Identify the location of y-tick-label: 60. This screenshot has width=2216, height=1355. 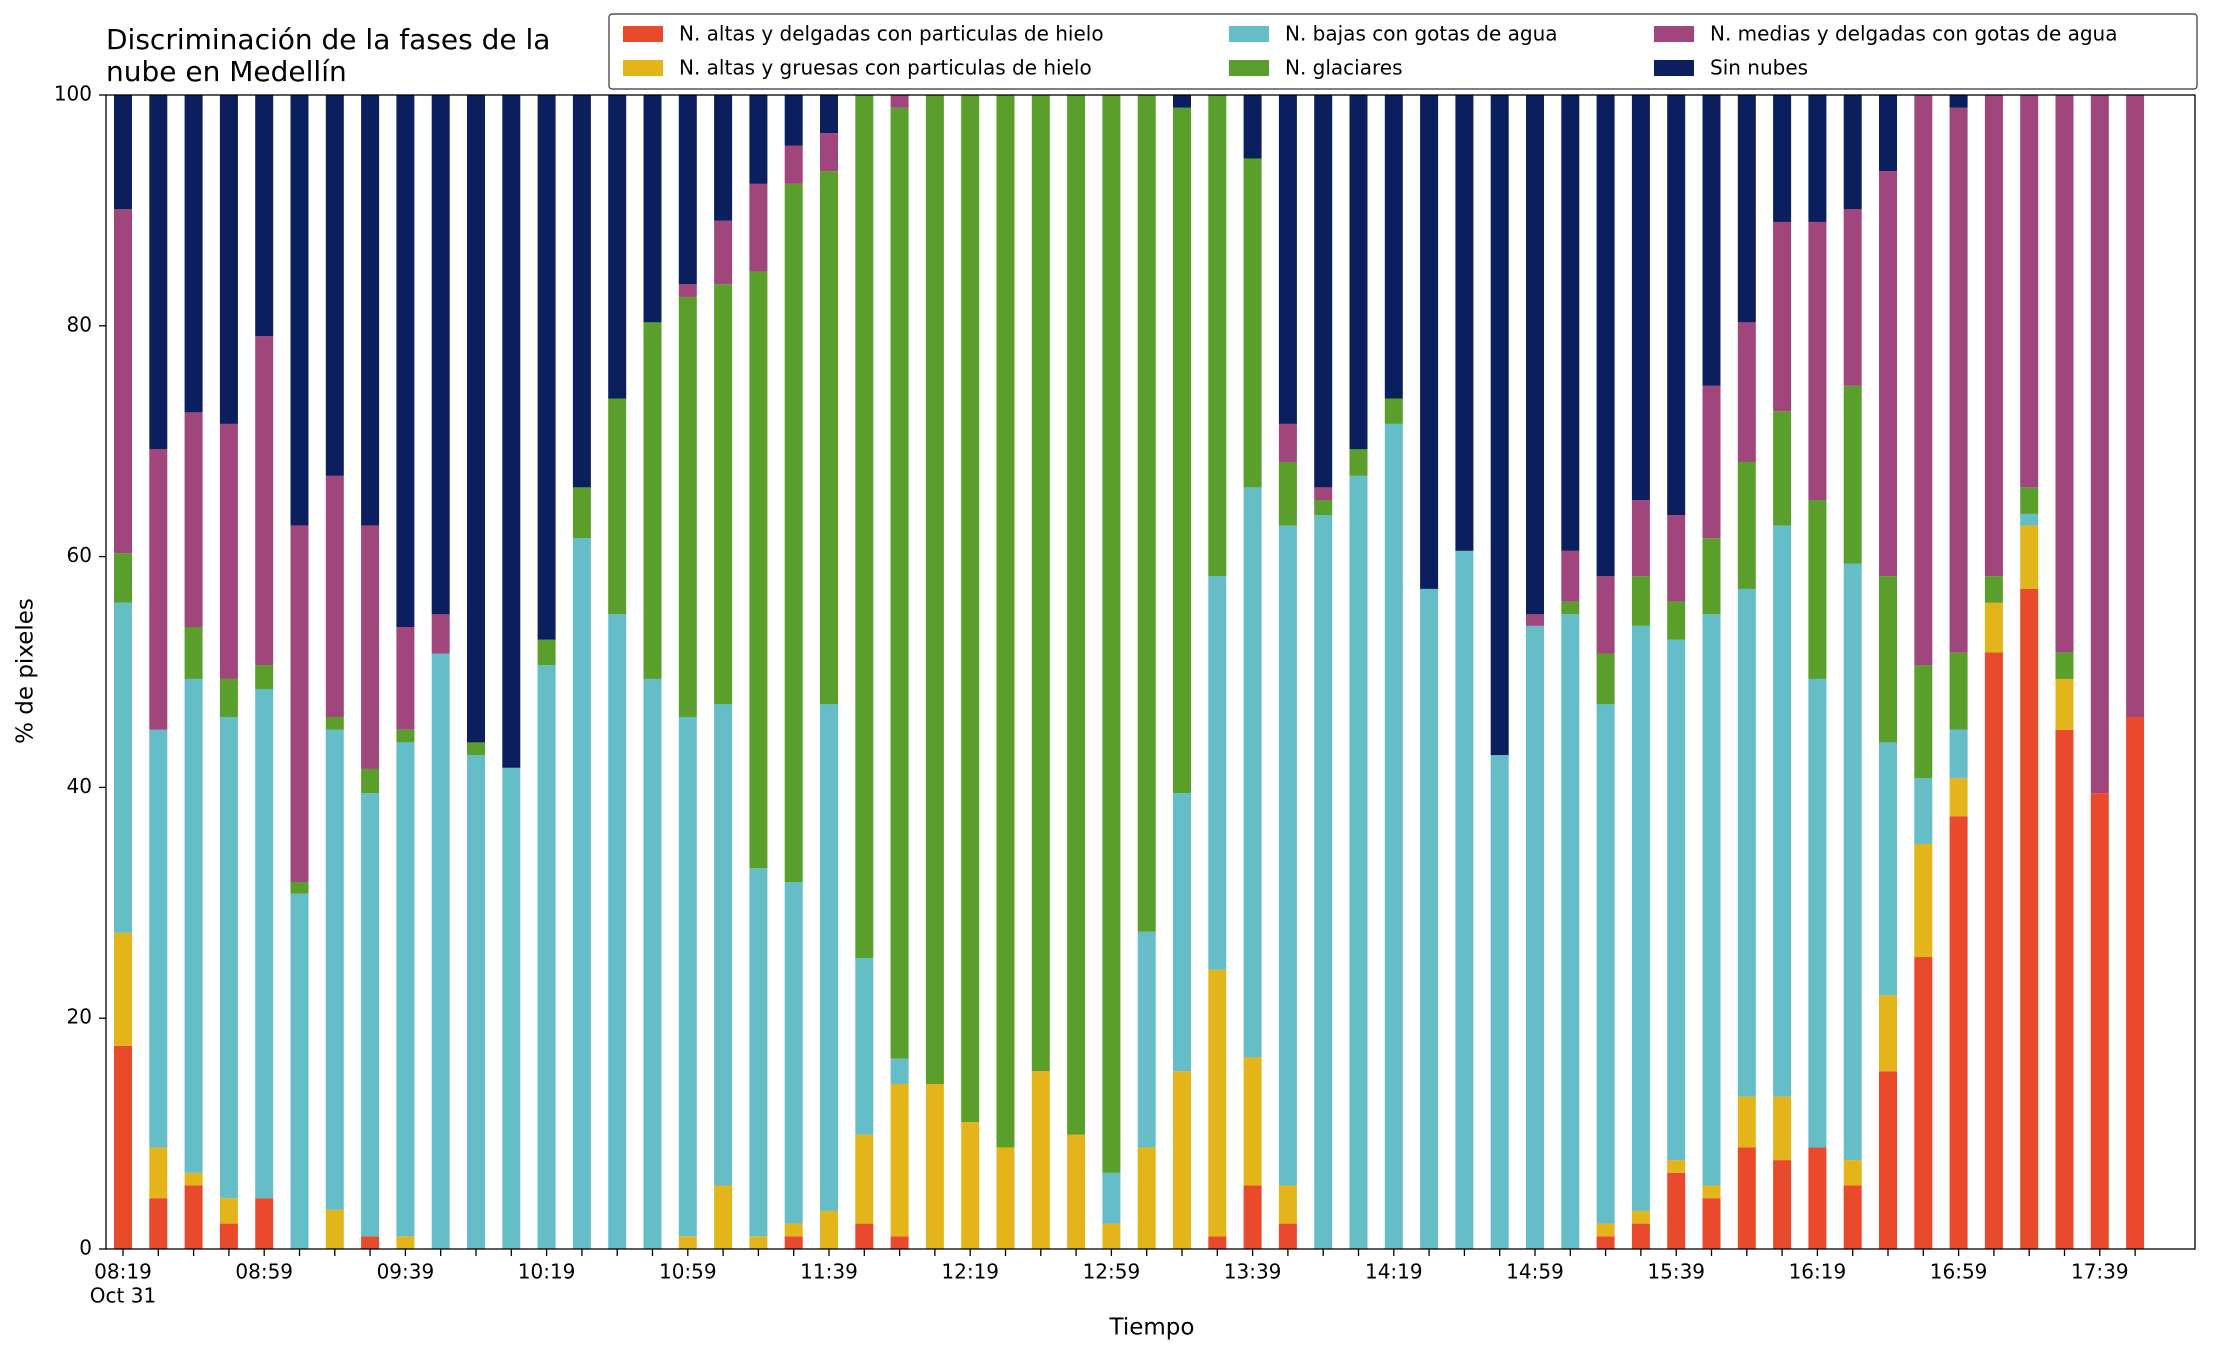
(79, 555).